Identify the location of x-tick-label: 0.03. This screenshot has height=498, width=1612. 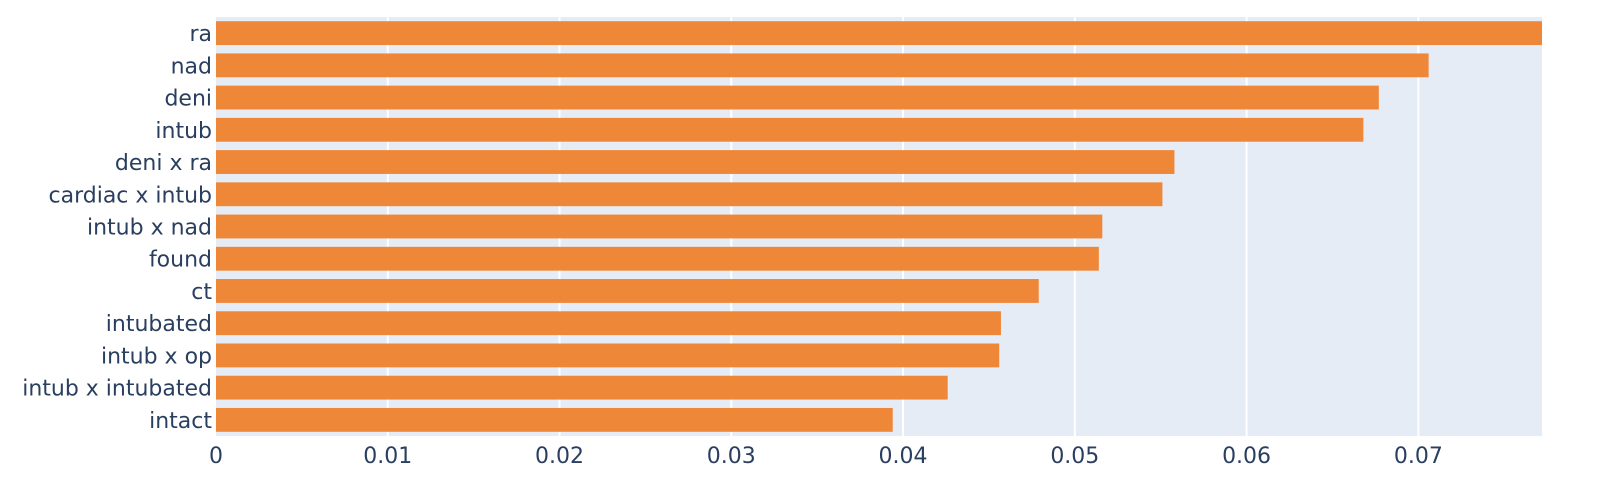
(731, 456).